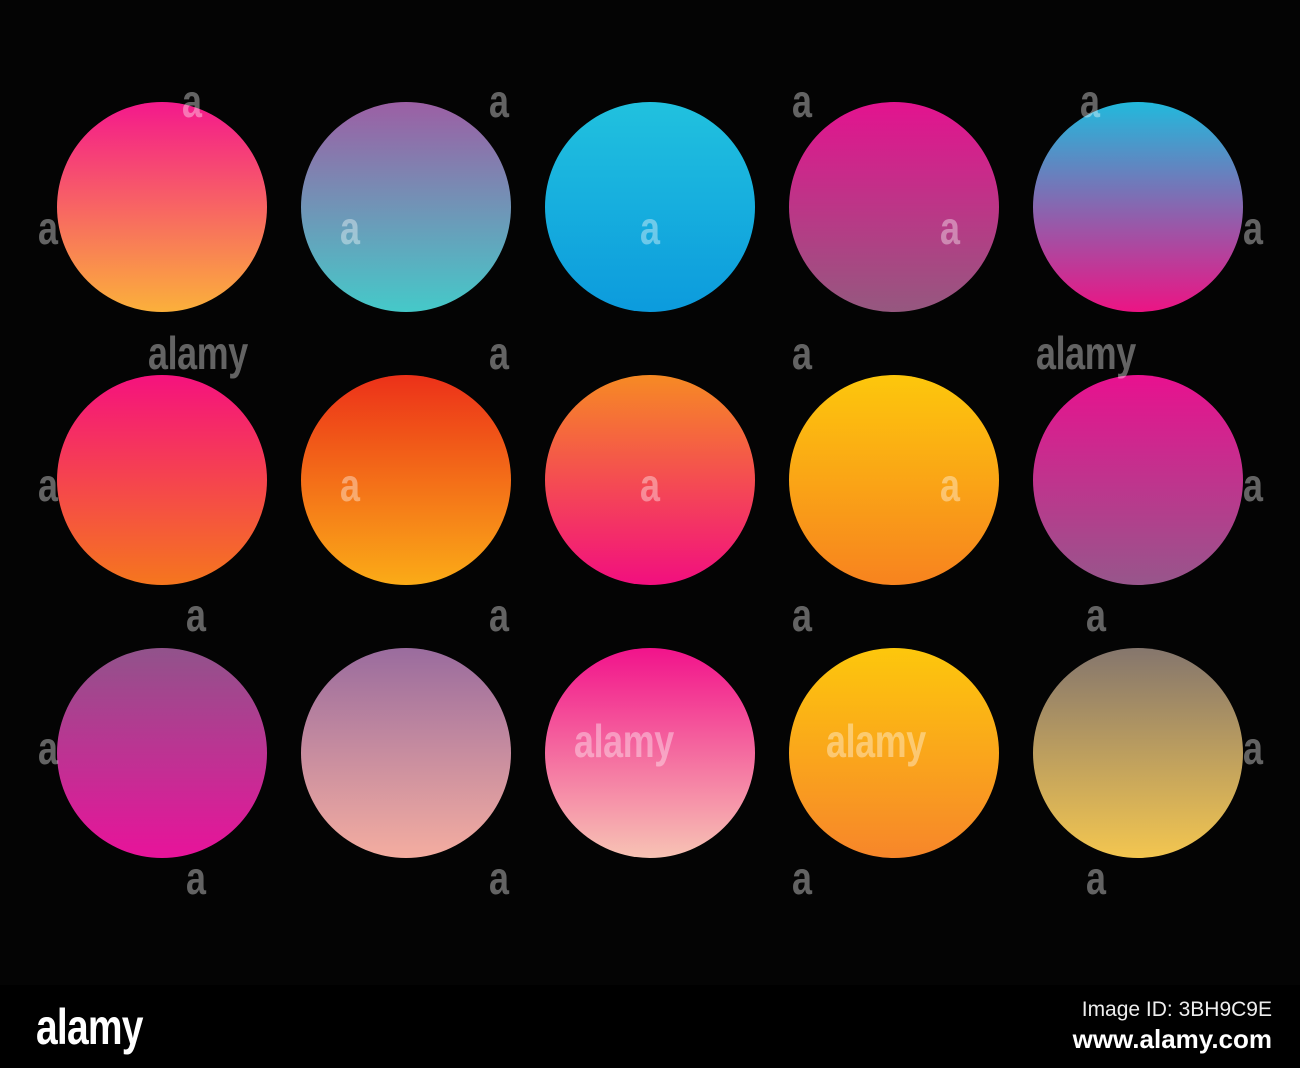 Image resolution: width=1300 pixels, height=1068 pixels. I want to click on gradient-circle-hotpink-to-blush, so click(649, 752).